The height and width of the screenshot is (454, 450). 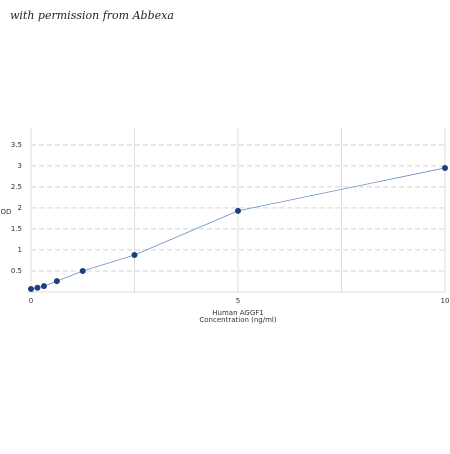 I want to click on y-tick-label: 3, so click(x=20, y=166).